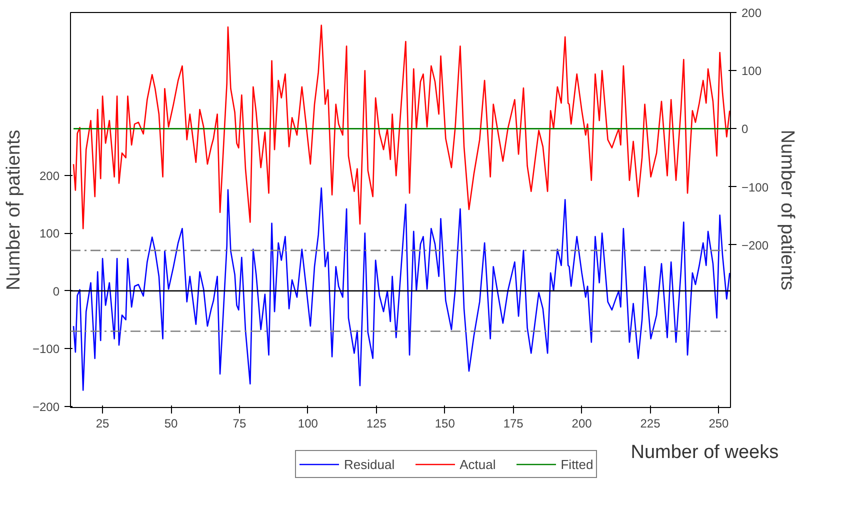  I want to click on x-tick-label: 225, so click(650, 423).